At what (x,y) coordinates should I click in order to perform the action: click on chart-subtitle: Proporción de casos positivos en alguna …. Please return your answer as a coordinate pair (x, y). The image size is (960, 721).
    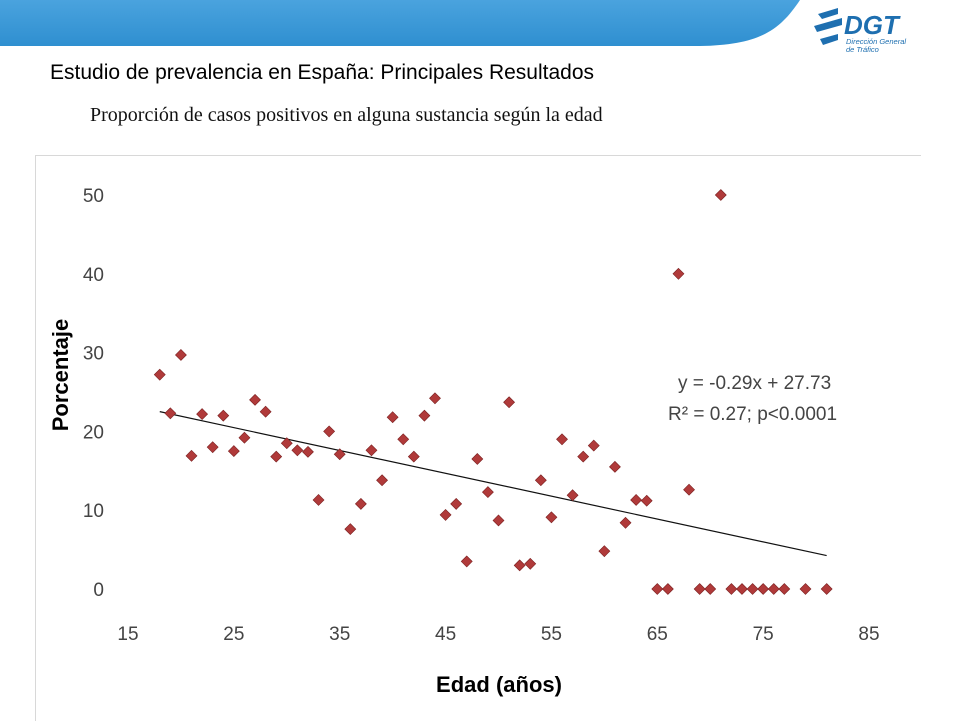
    Looking at the image, I should click on (346, 115).